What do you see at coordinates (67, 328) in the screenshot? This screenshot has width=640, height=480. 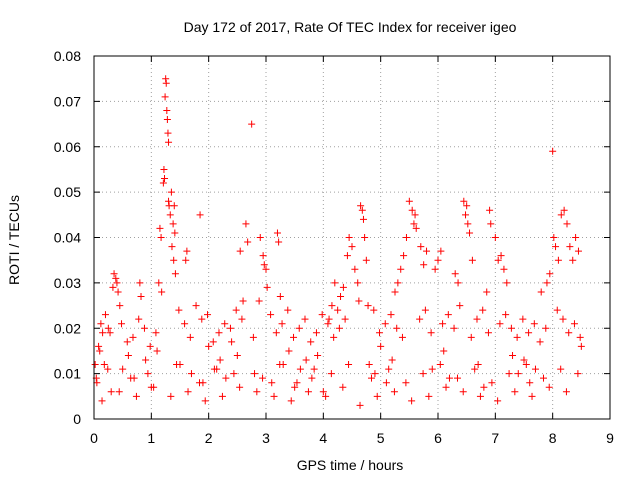 I see `y-tick-label: 0.02` at bounding box center [67, 328].